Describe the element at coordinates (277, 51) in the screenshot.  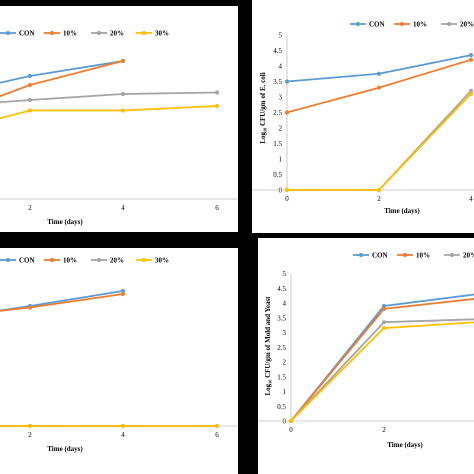
I see `y-tick-label: 4.5` at that location.